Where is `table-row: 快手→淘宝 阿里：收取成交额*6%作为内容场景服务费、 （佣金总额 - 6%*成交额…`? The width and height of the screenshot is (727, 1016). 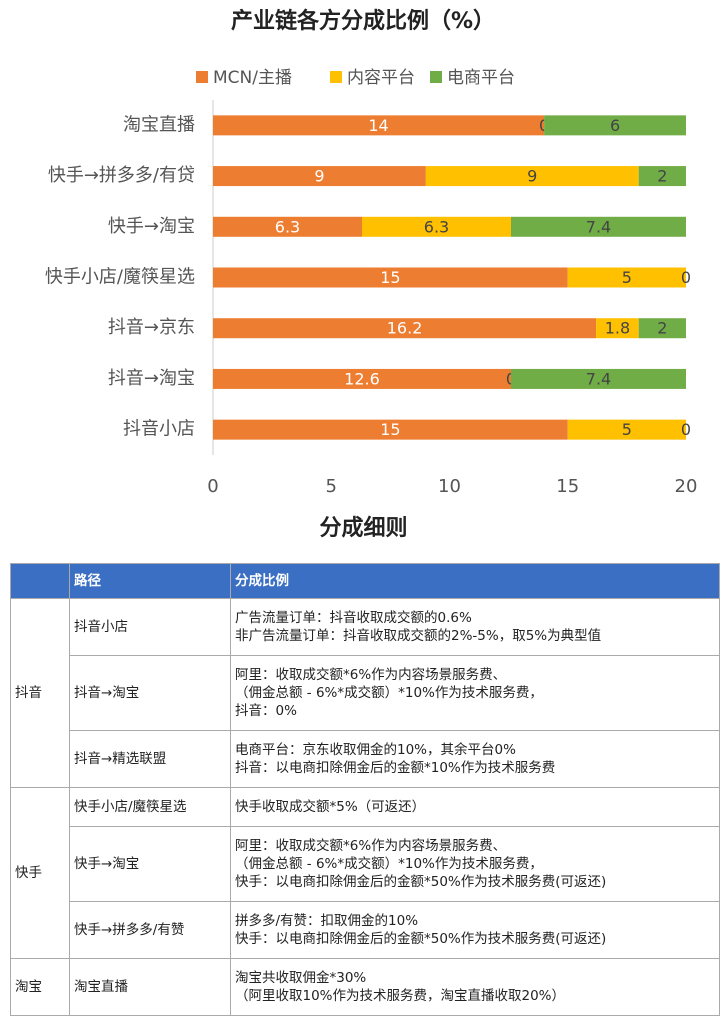
table-row: 快手→淘宝 阿里：收取成交额*6%作为内容场景服务费、 （佣金总额 - 6%*成交额… is located at coordinates (365, 864).